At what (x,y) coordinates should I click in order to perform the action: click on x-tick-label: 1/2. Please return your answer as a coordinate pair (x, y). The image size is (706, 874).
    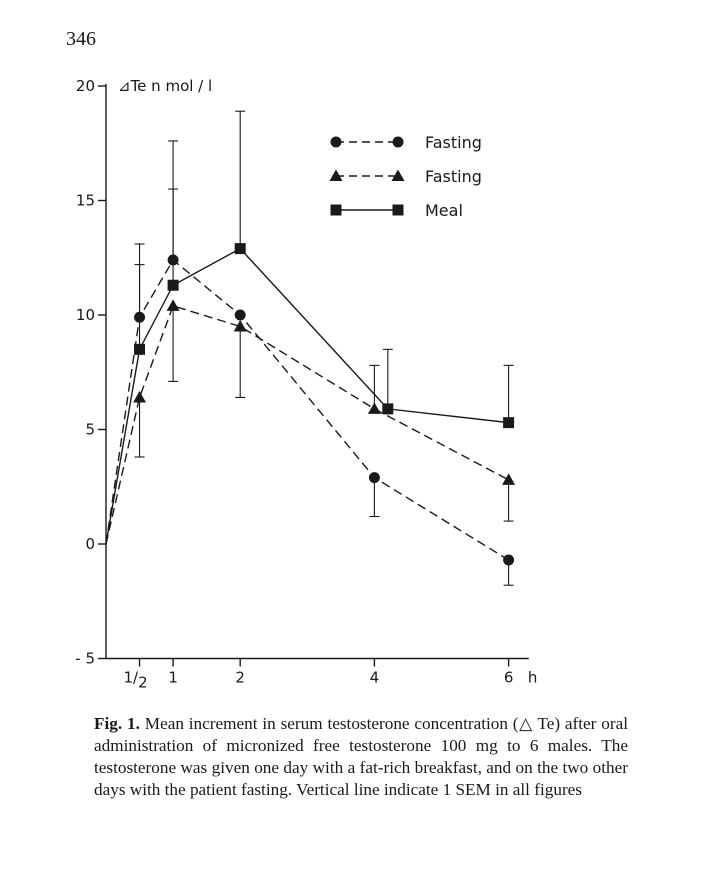
    Looking at the image, I should click on (135, 680).